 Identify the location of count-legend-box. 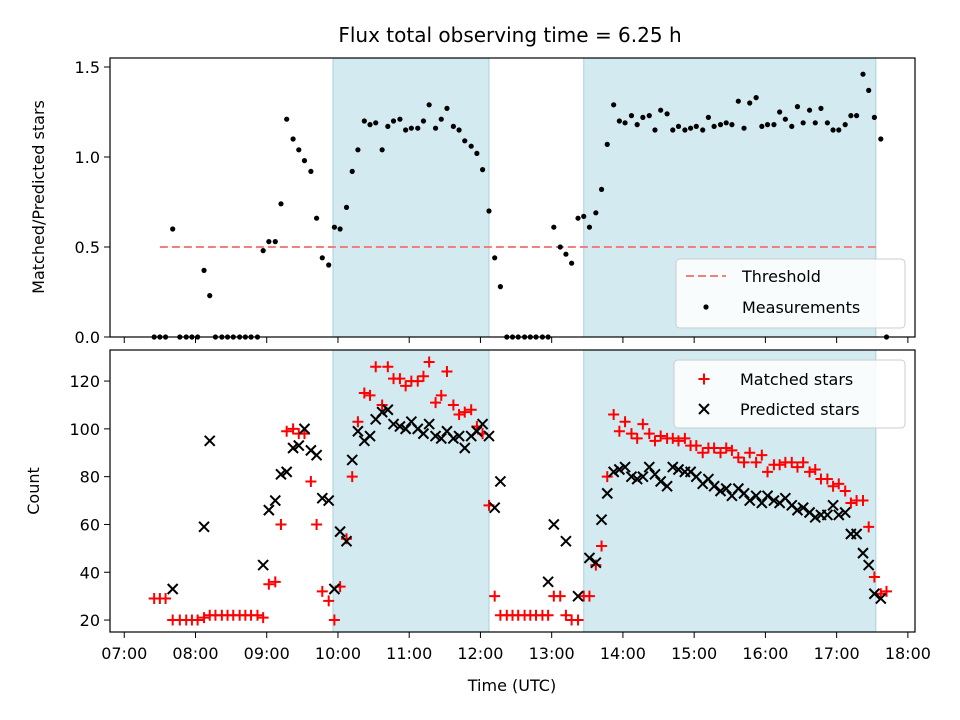
(789, 394).